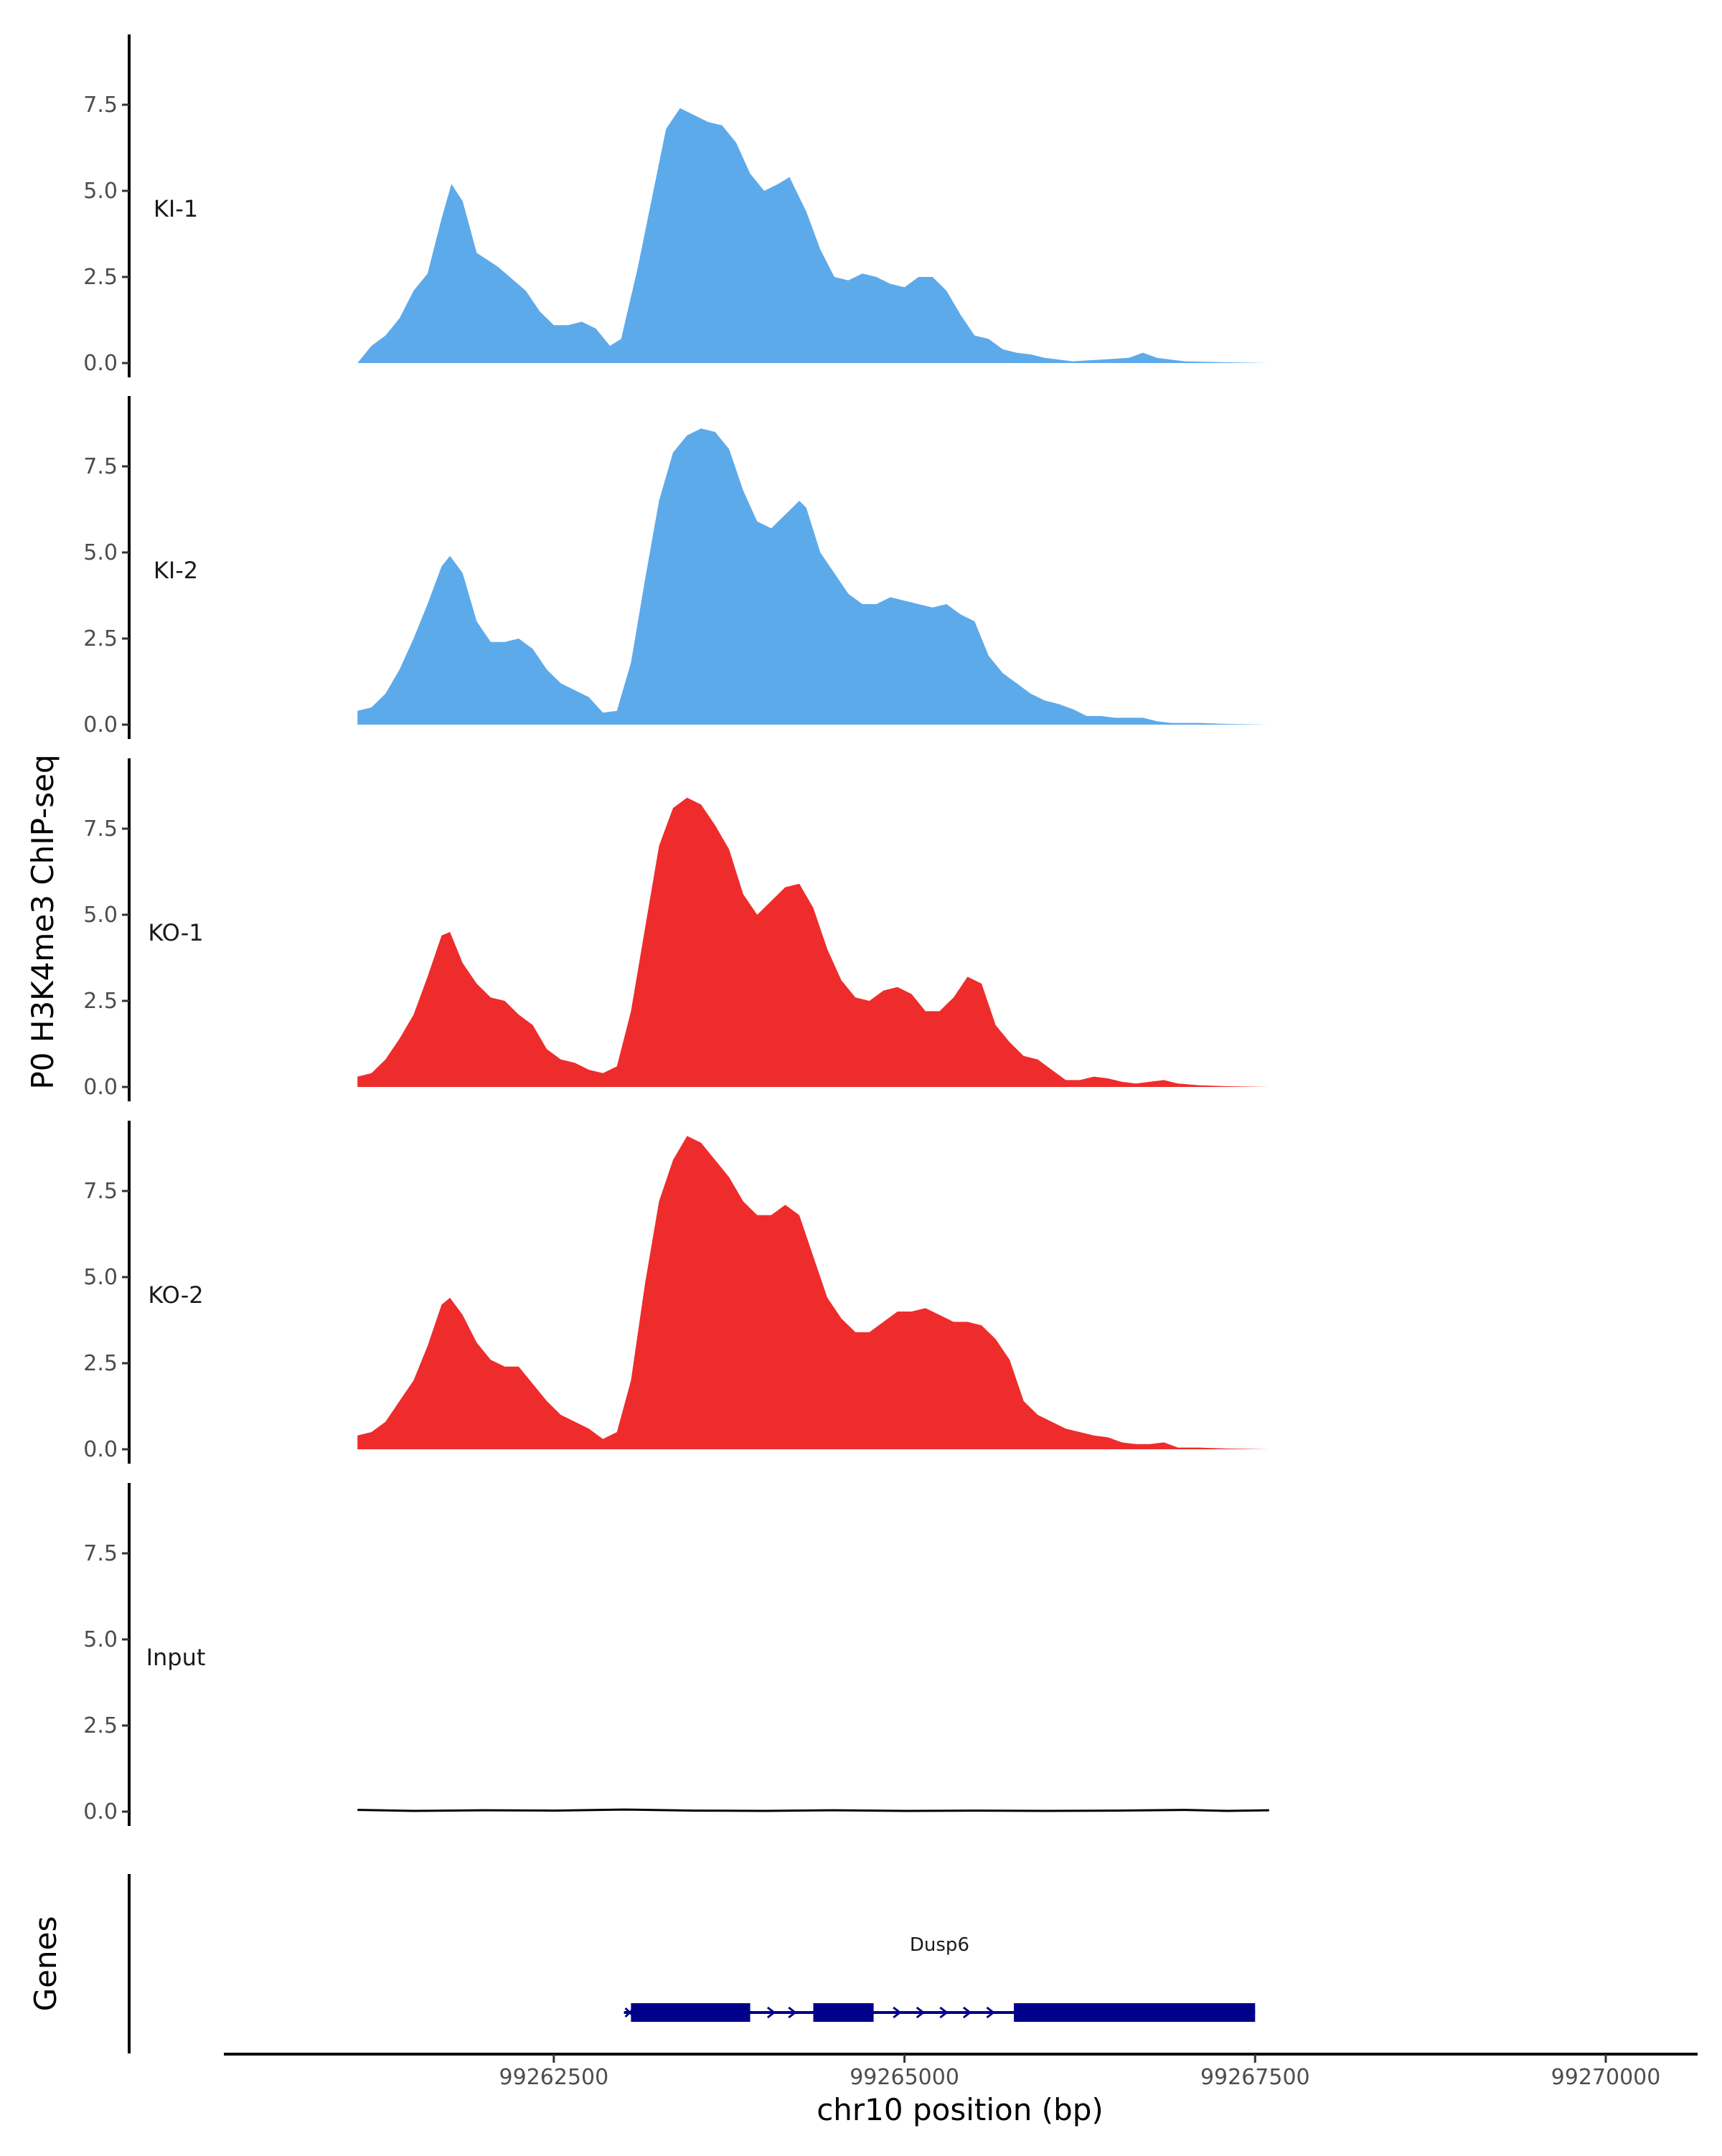 Image resolution: width=1722 pixels, height=2156 pixels. What do you see at coordinates (176, 570) in the screenshot?
I see `track-label: KI-2` at bounding box center [176, 570].